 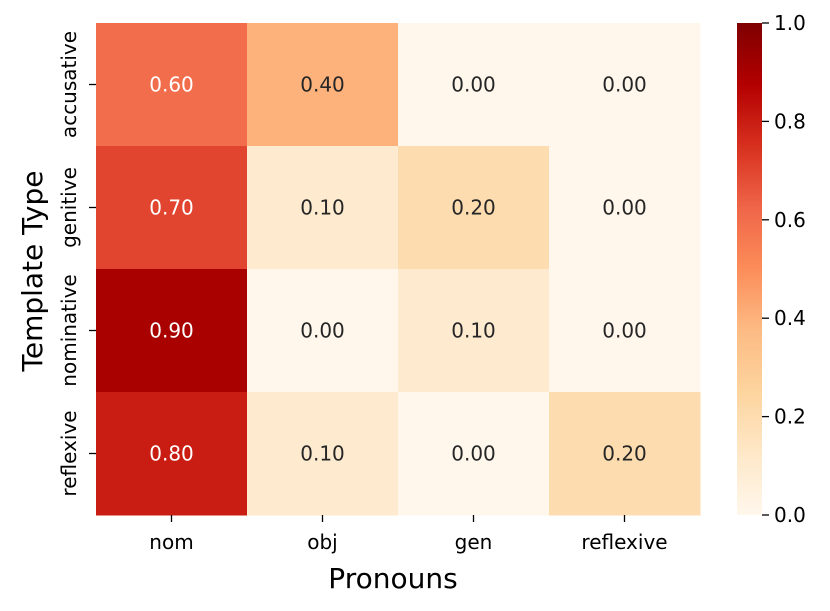 I want to click on heatmap-cell-genitive-gen, so click(x=474, y=208).